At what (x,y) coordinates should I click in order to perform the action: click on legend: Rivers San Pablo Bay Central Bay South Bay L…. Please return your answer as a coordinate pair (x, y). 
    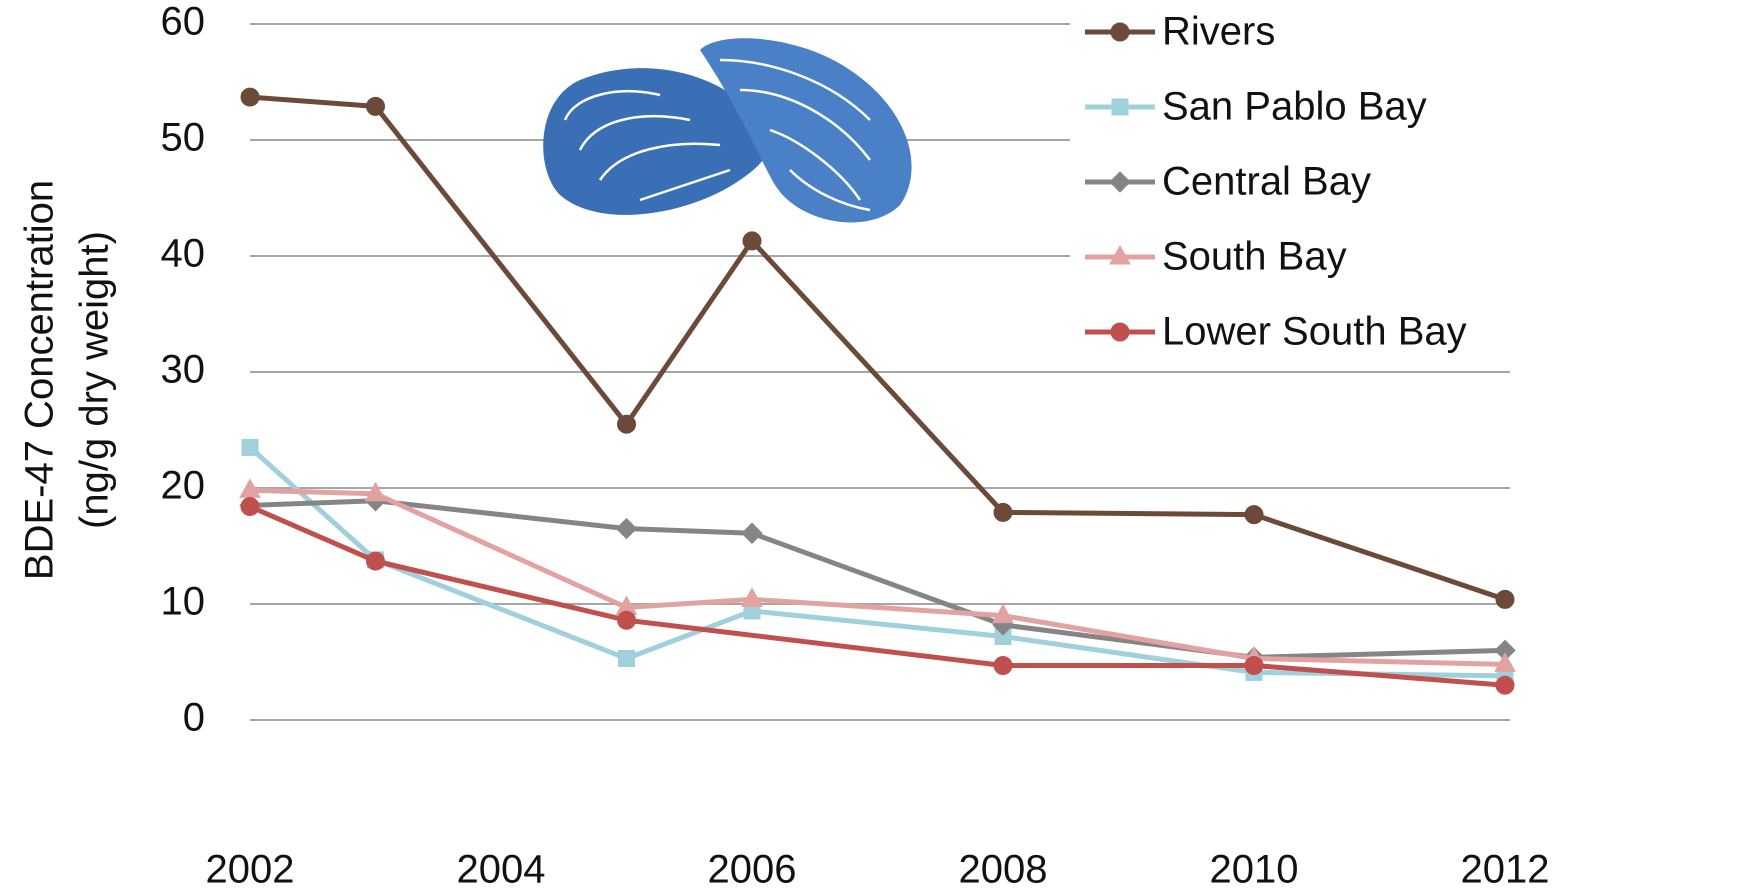
    Looking at the image, I should click on (1276, 182).